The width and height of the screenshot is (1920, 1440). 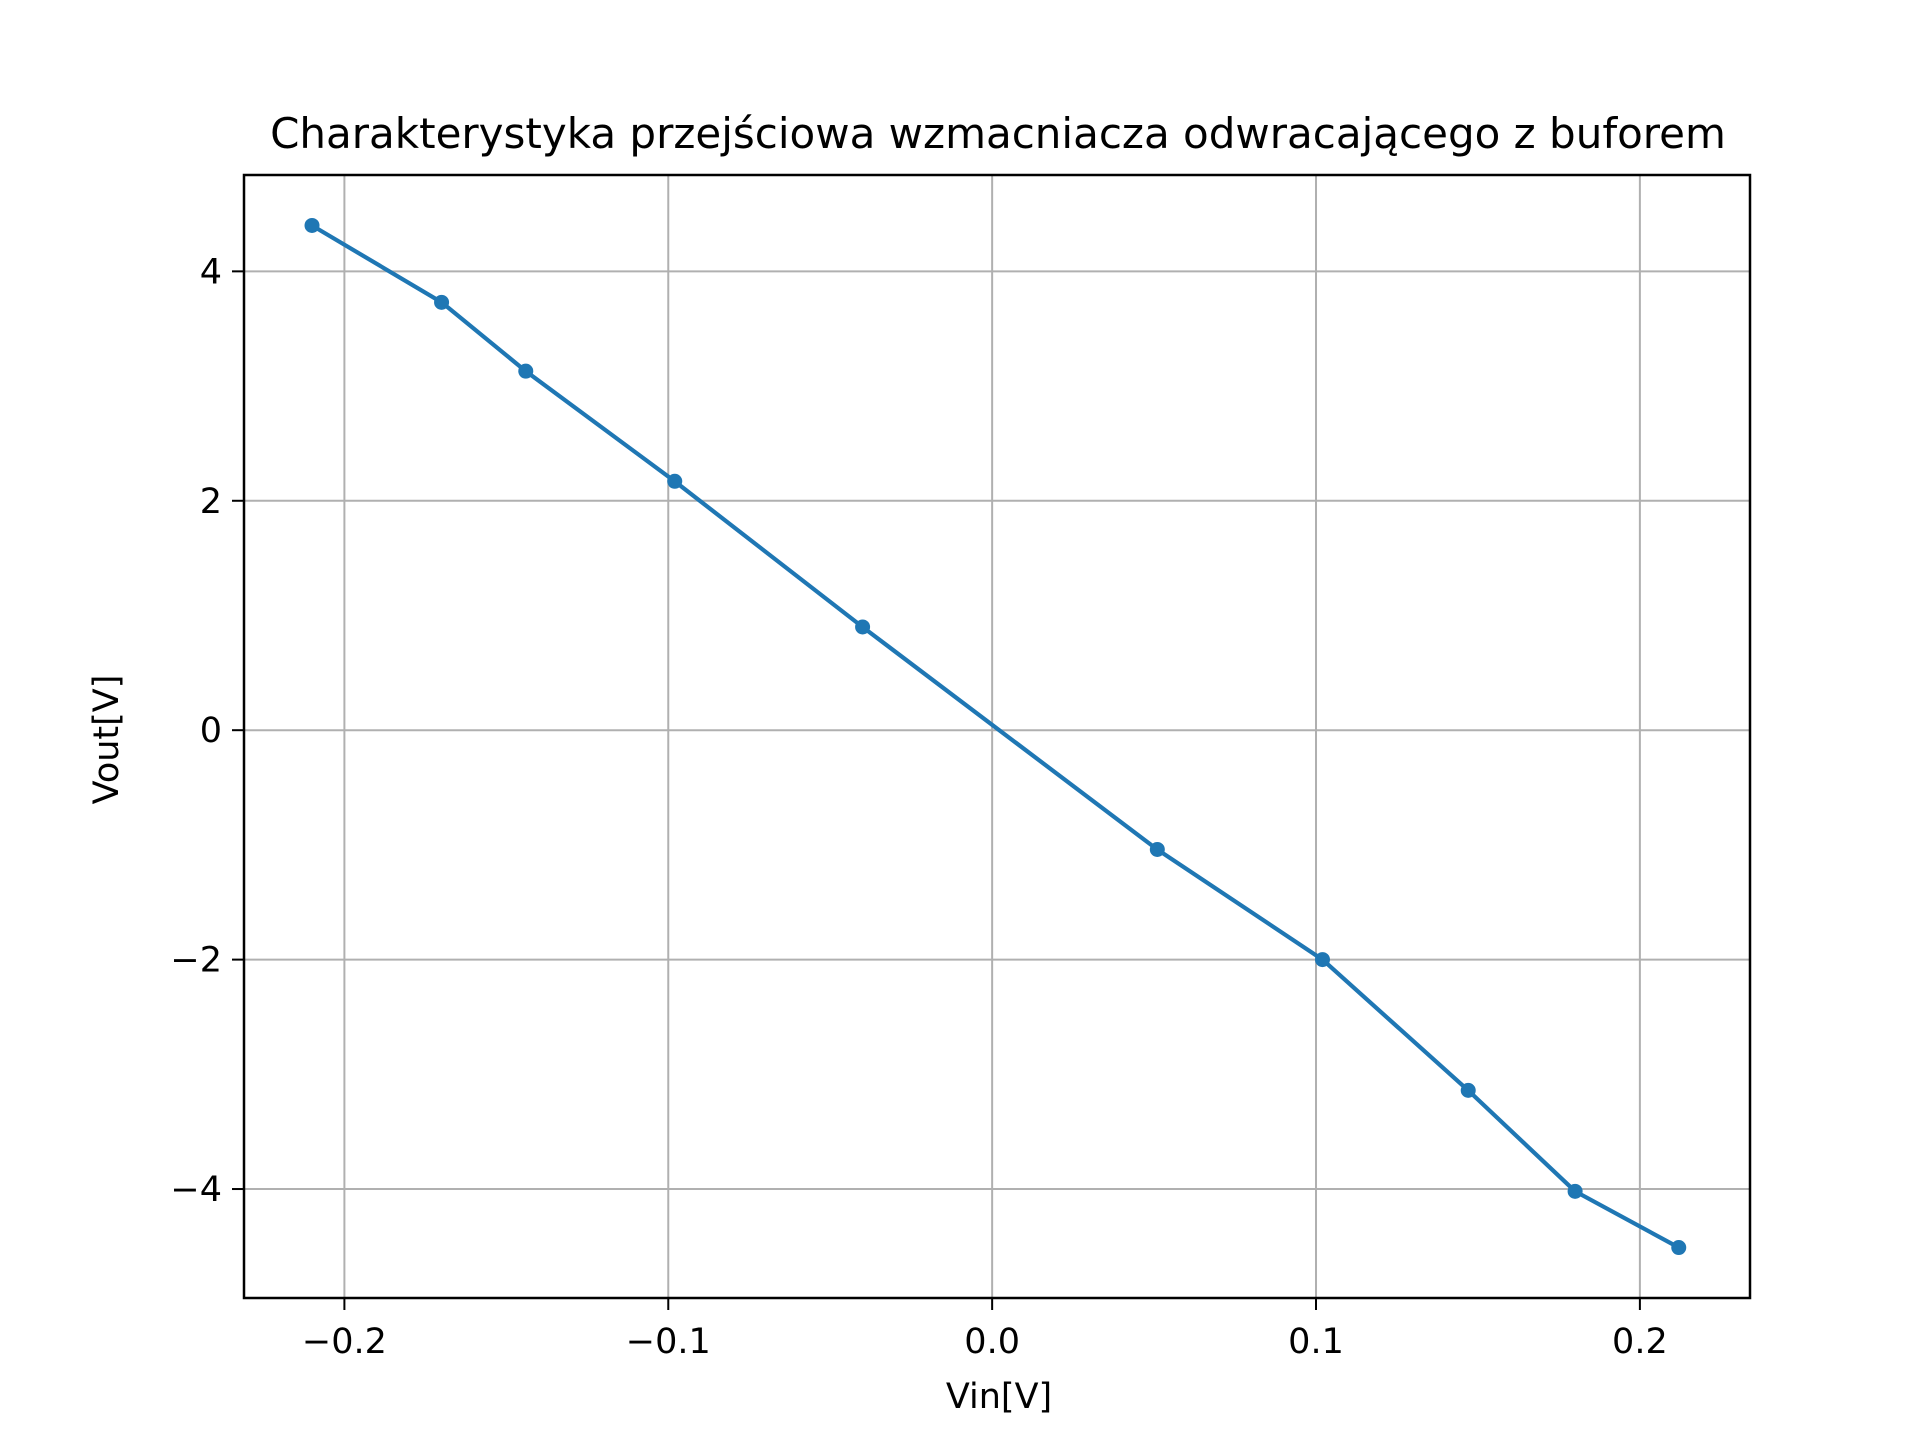 I want to click on y-tick-label: 2, so click(x=211, y=502).